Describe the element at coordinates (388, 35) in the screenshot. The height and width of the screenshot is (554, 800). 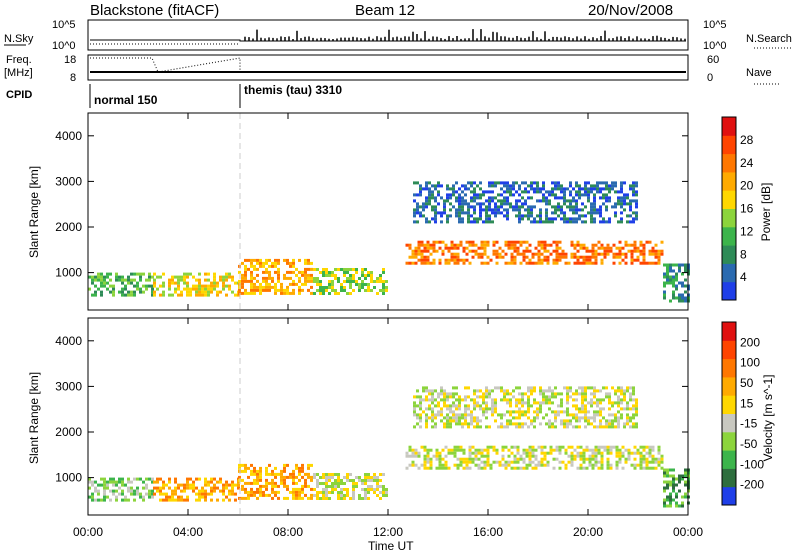
I see `nsky-frame` at that location.